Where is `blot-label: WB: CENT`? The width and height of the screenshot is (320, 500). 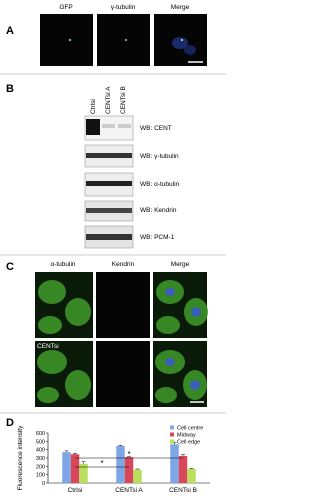
blot-label: WB: CENT is located at coordinates (156, 128).